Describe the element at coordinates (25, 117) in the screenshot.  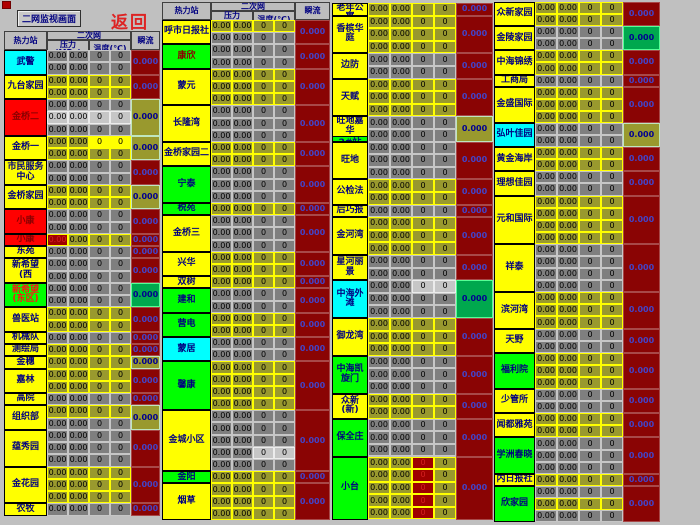
I see `station-label: 金桥二` at that location.